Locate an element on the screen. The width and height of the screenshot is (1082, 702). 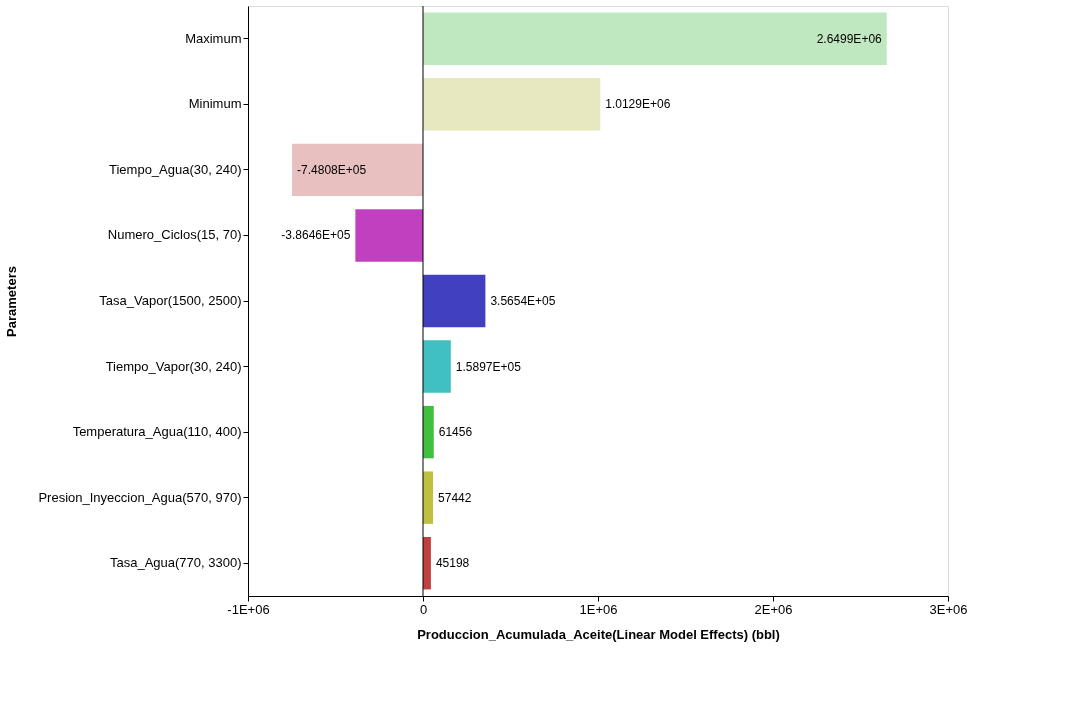
x-tick-label: -1E+06 is located at coordinates (248, 609).